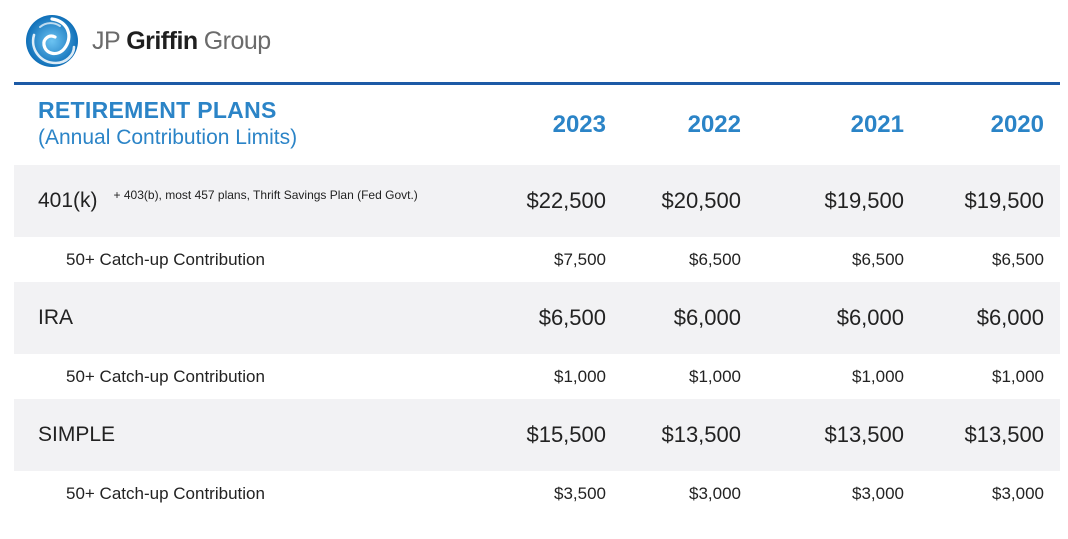 This screenshot has height=539, width=1068. What do you see at coordinates (580, 493) in the screenshot?
I see `value-cell: $3,500` at bounding box center [580, 493].